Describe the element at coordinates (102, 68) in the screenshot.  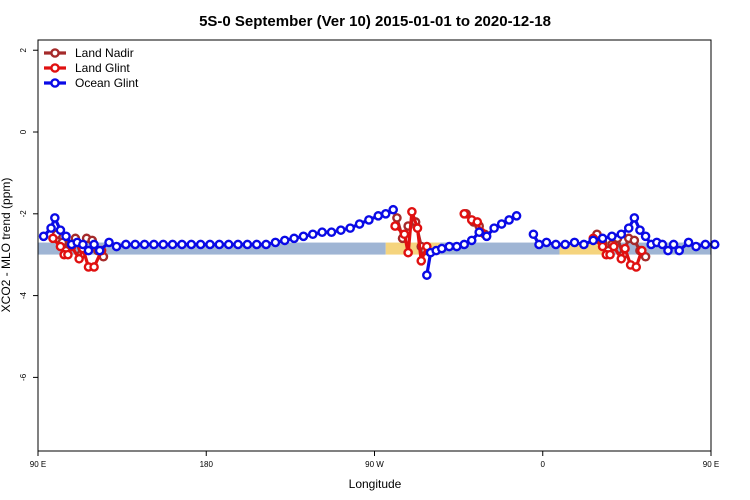
I see `legend-label-land-glint: Land Glint` at that location.